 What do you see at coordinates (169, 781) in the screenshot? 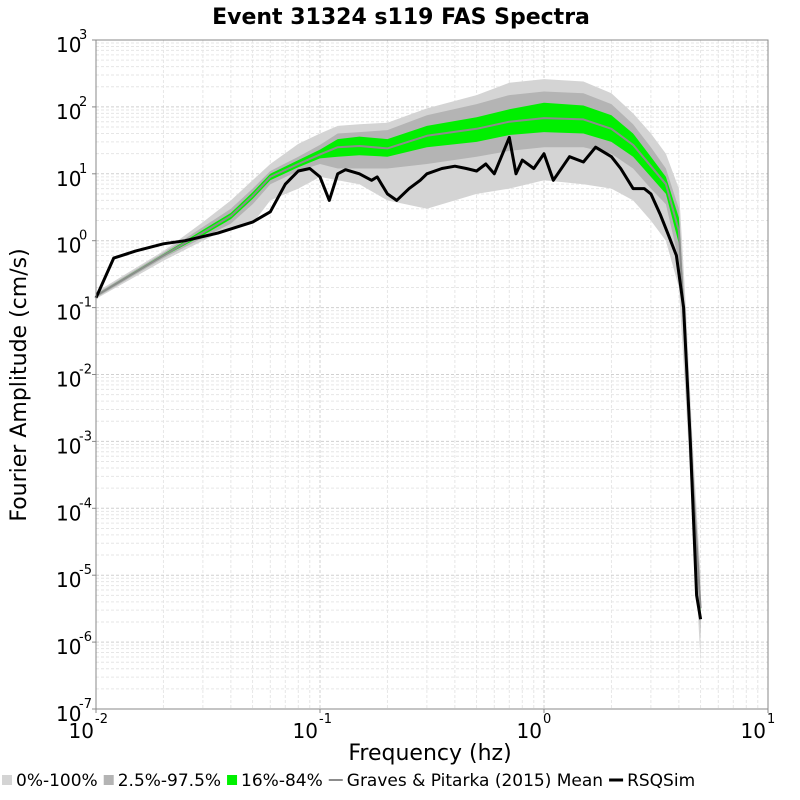
I see `legend-label-2-5-97-5-: 2.5%-97.5%` at bounding box center [169, 781].